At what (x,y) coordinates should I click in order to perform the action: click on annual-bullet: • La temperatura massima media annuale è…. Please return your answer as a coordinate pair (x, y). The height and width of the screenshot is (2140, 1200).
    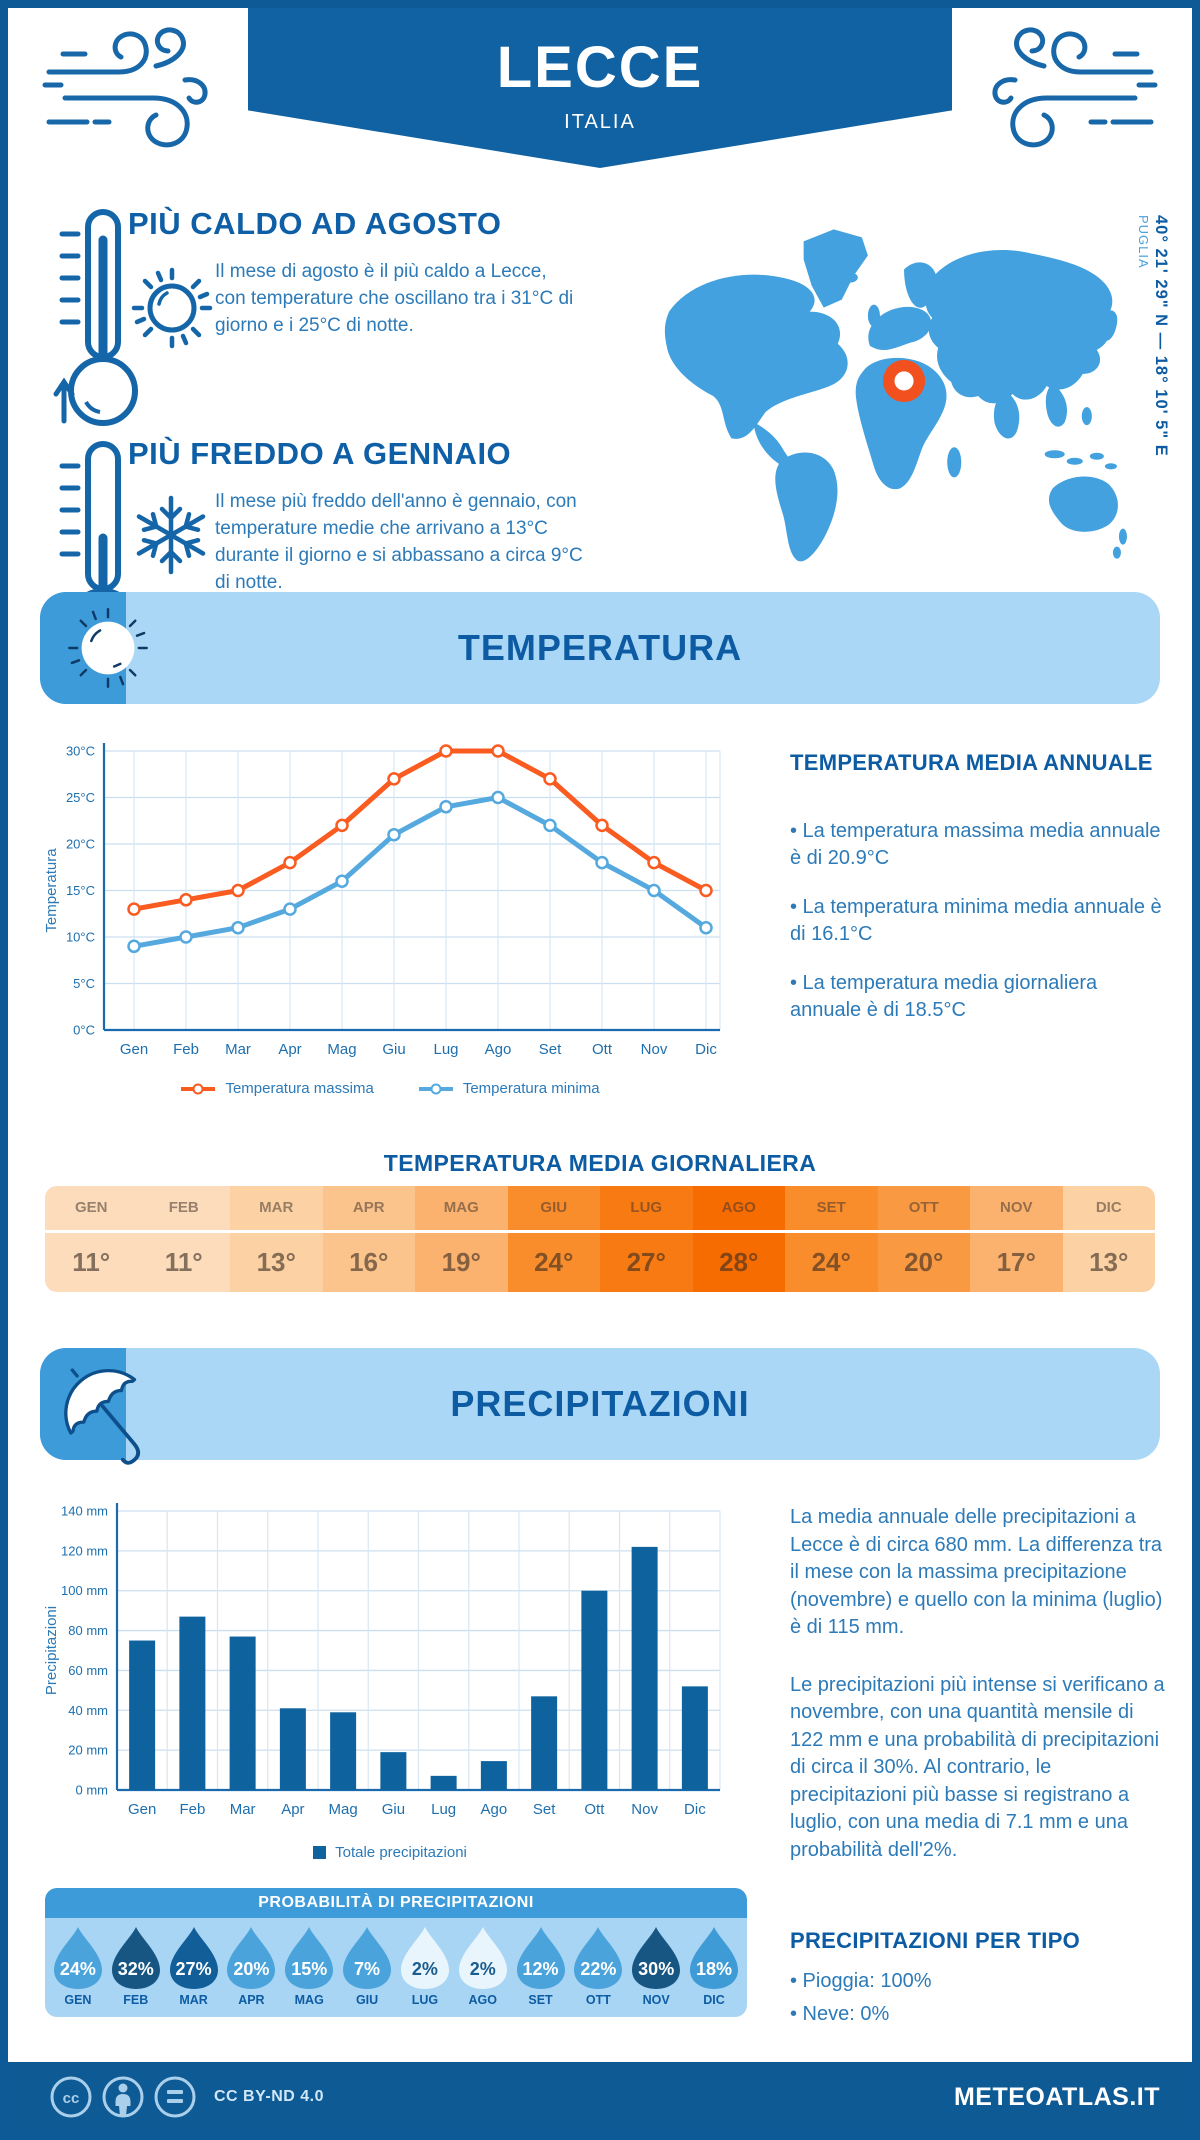
    Looking at the image, I should click on (975, 844).